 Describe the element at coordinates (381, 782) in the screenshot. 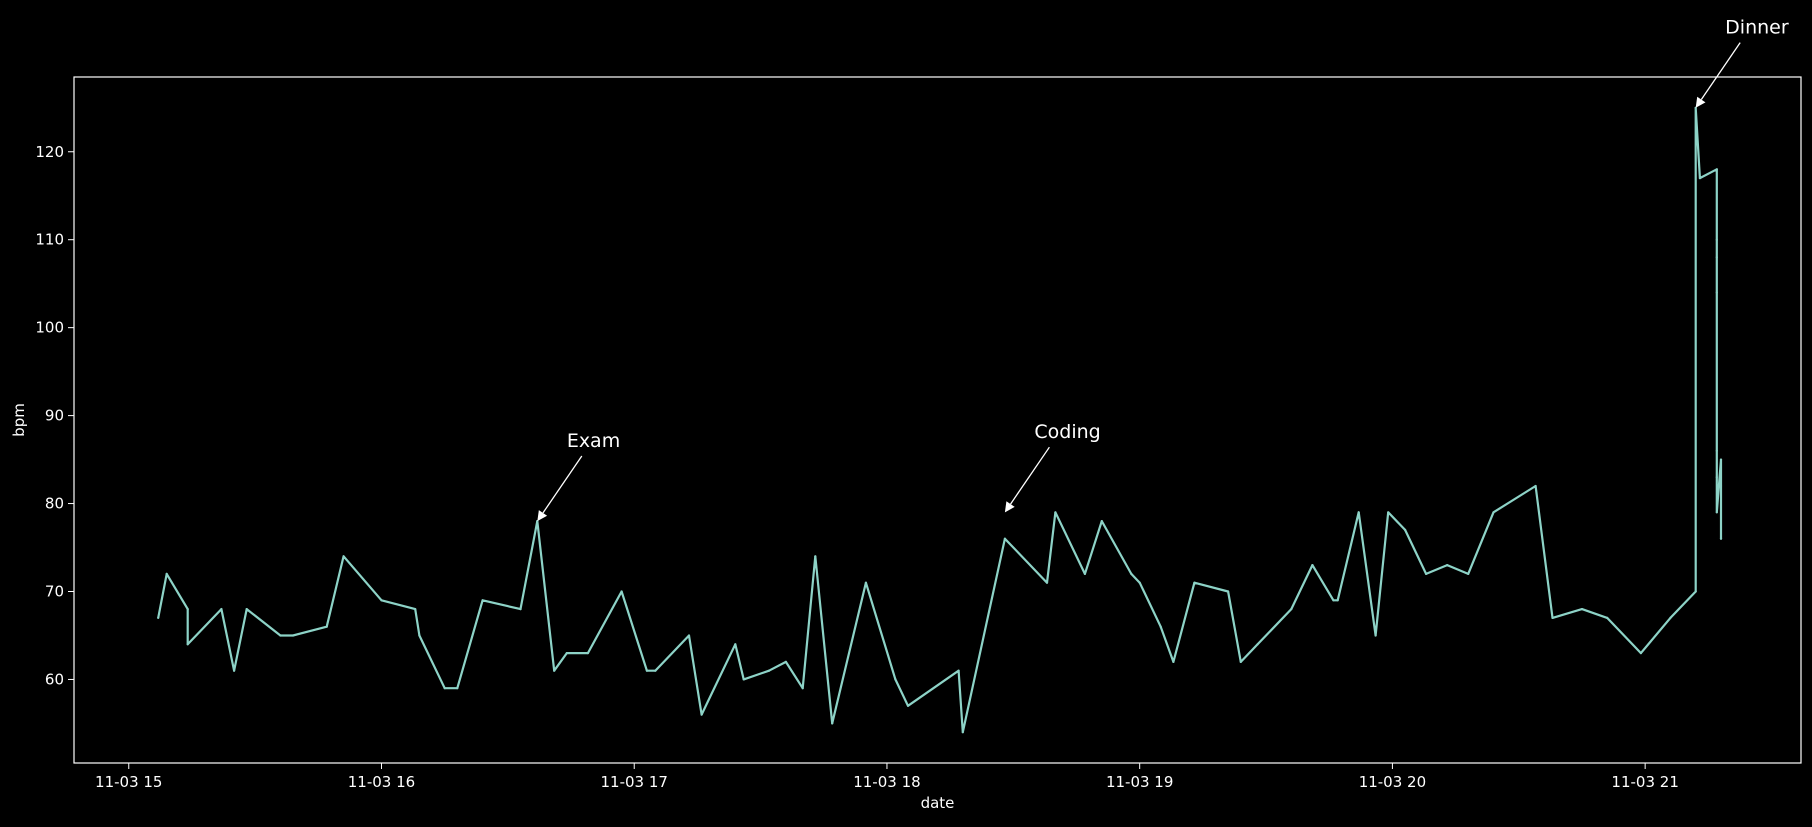

I see `x-tick-label: 11-03 16` at that location.